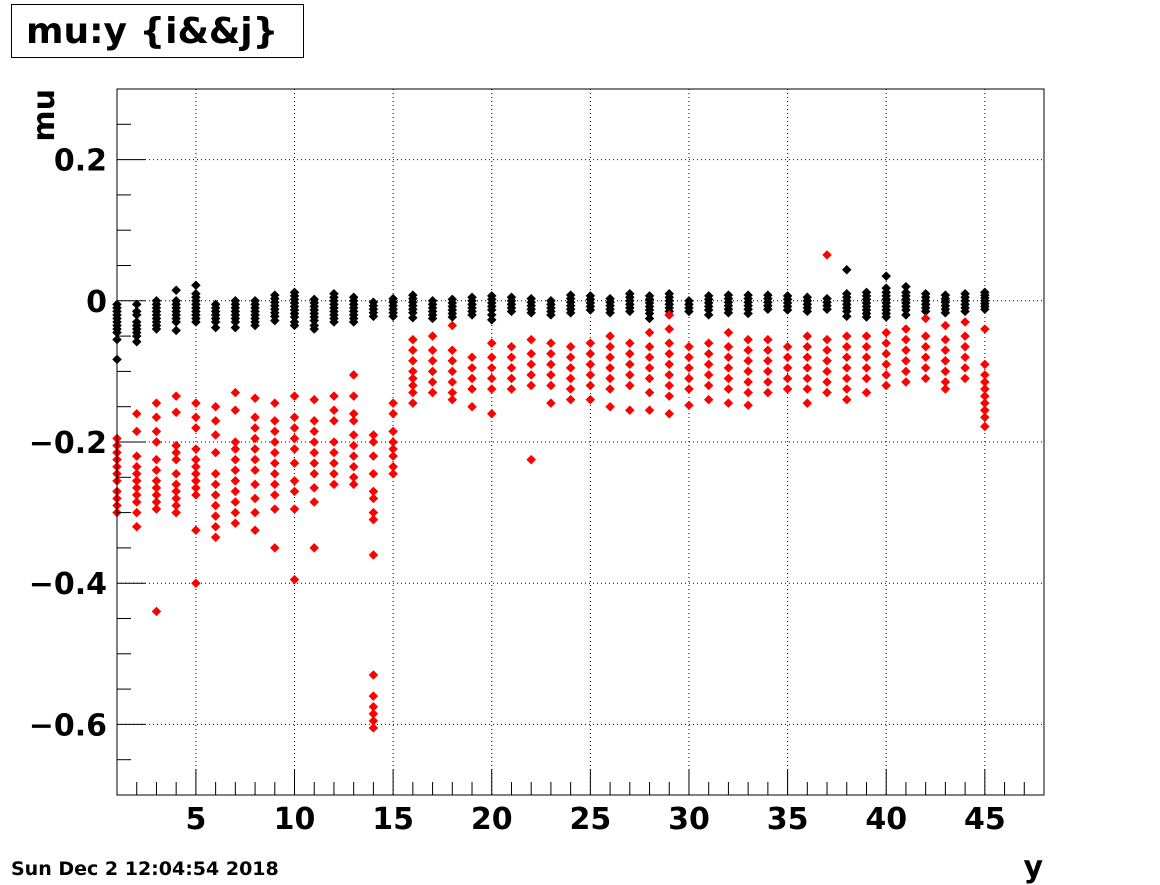 Image resolution: width=1160 pixels, height=885 pixels. I want to click on x-tick-label: 10, so click(295, 819).